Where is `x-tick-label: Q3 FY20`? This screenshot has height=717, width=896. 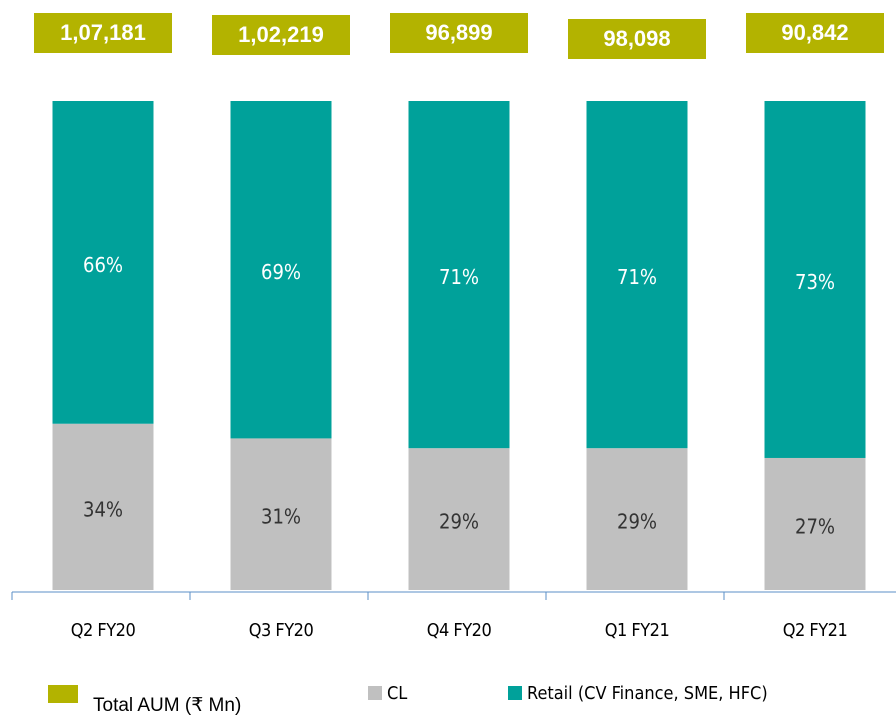
x-tick-label: Q3 FY20 is located at coordinates (281, 630).